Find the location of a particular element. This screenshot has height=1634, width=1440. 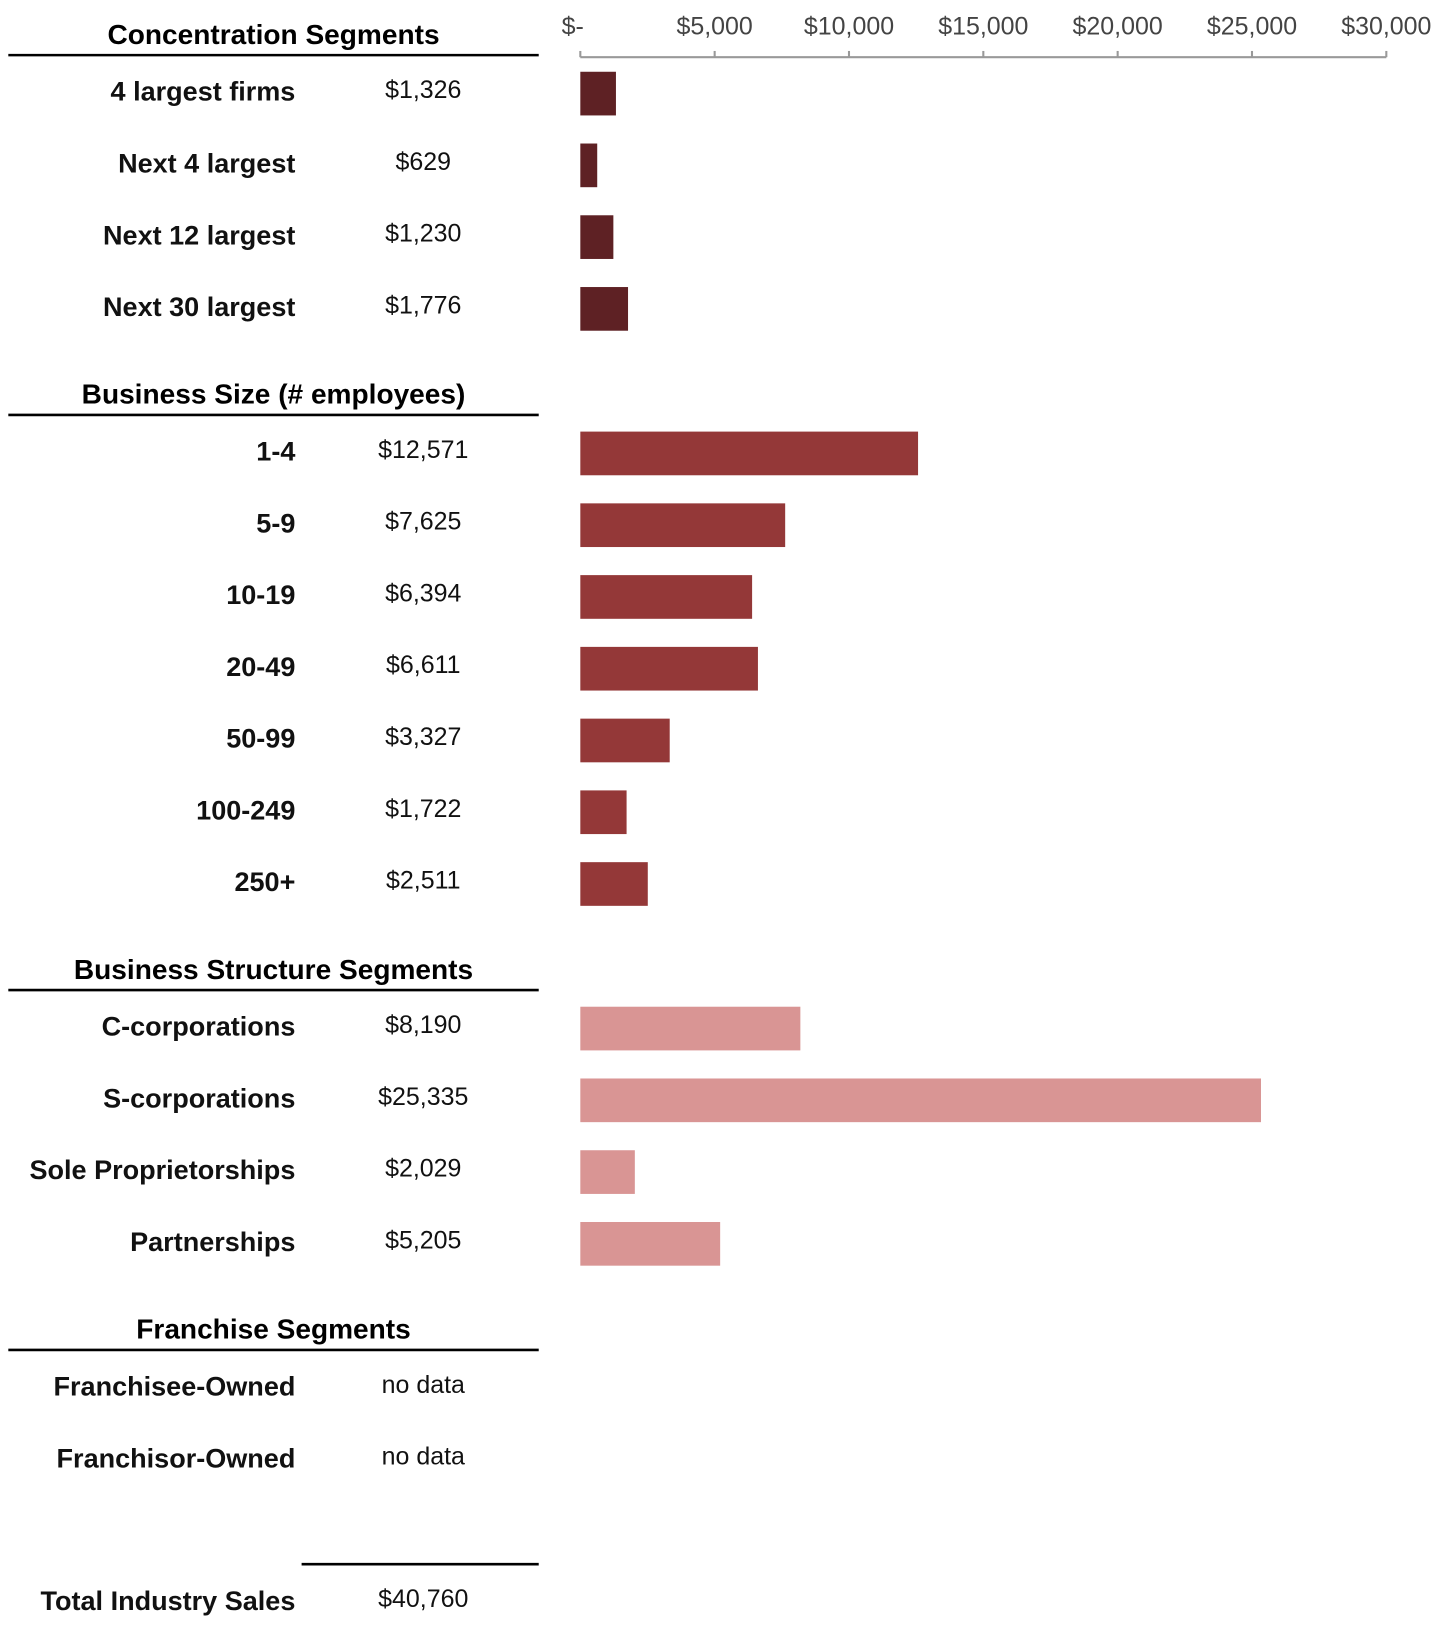

x-tick-label: $25,000 is located at coordinates (1252, 27).